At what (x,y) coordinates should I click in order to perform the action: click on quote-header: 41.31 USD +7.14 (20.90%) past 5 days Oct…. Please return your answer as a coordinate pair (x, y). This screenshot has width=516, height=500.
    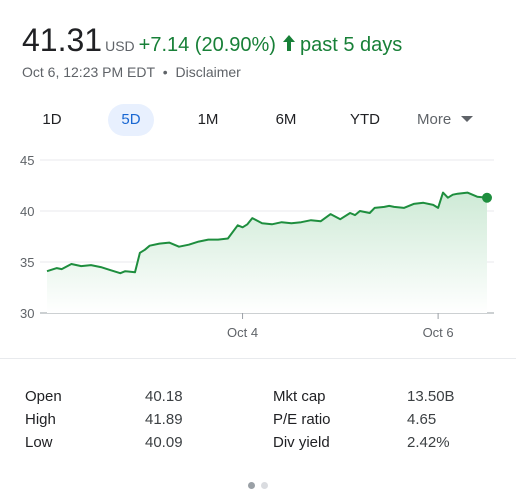
    Looking at the image, I should click on (212, 51).